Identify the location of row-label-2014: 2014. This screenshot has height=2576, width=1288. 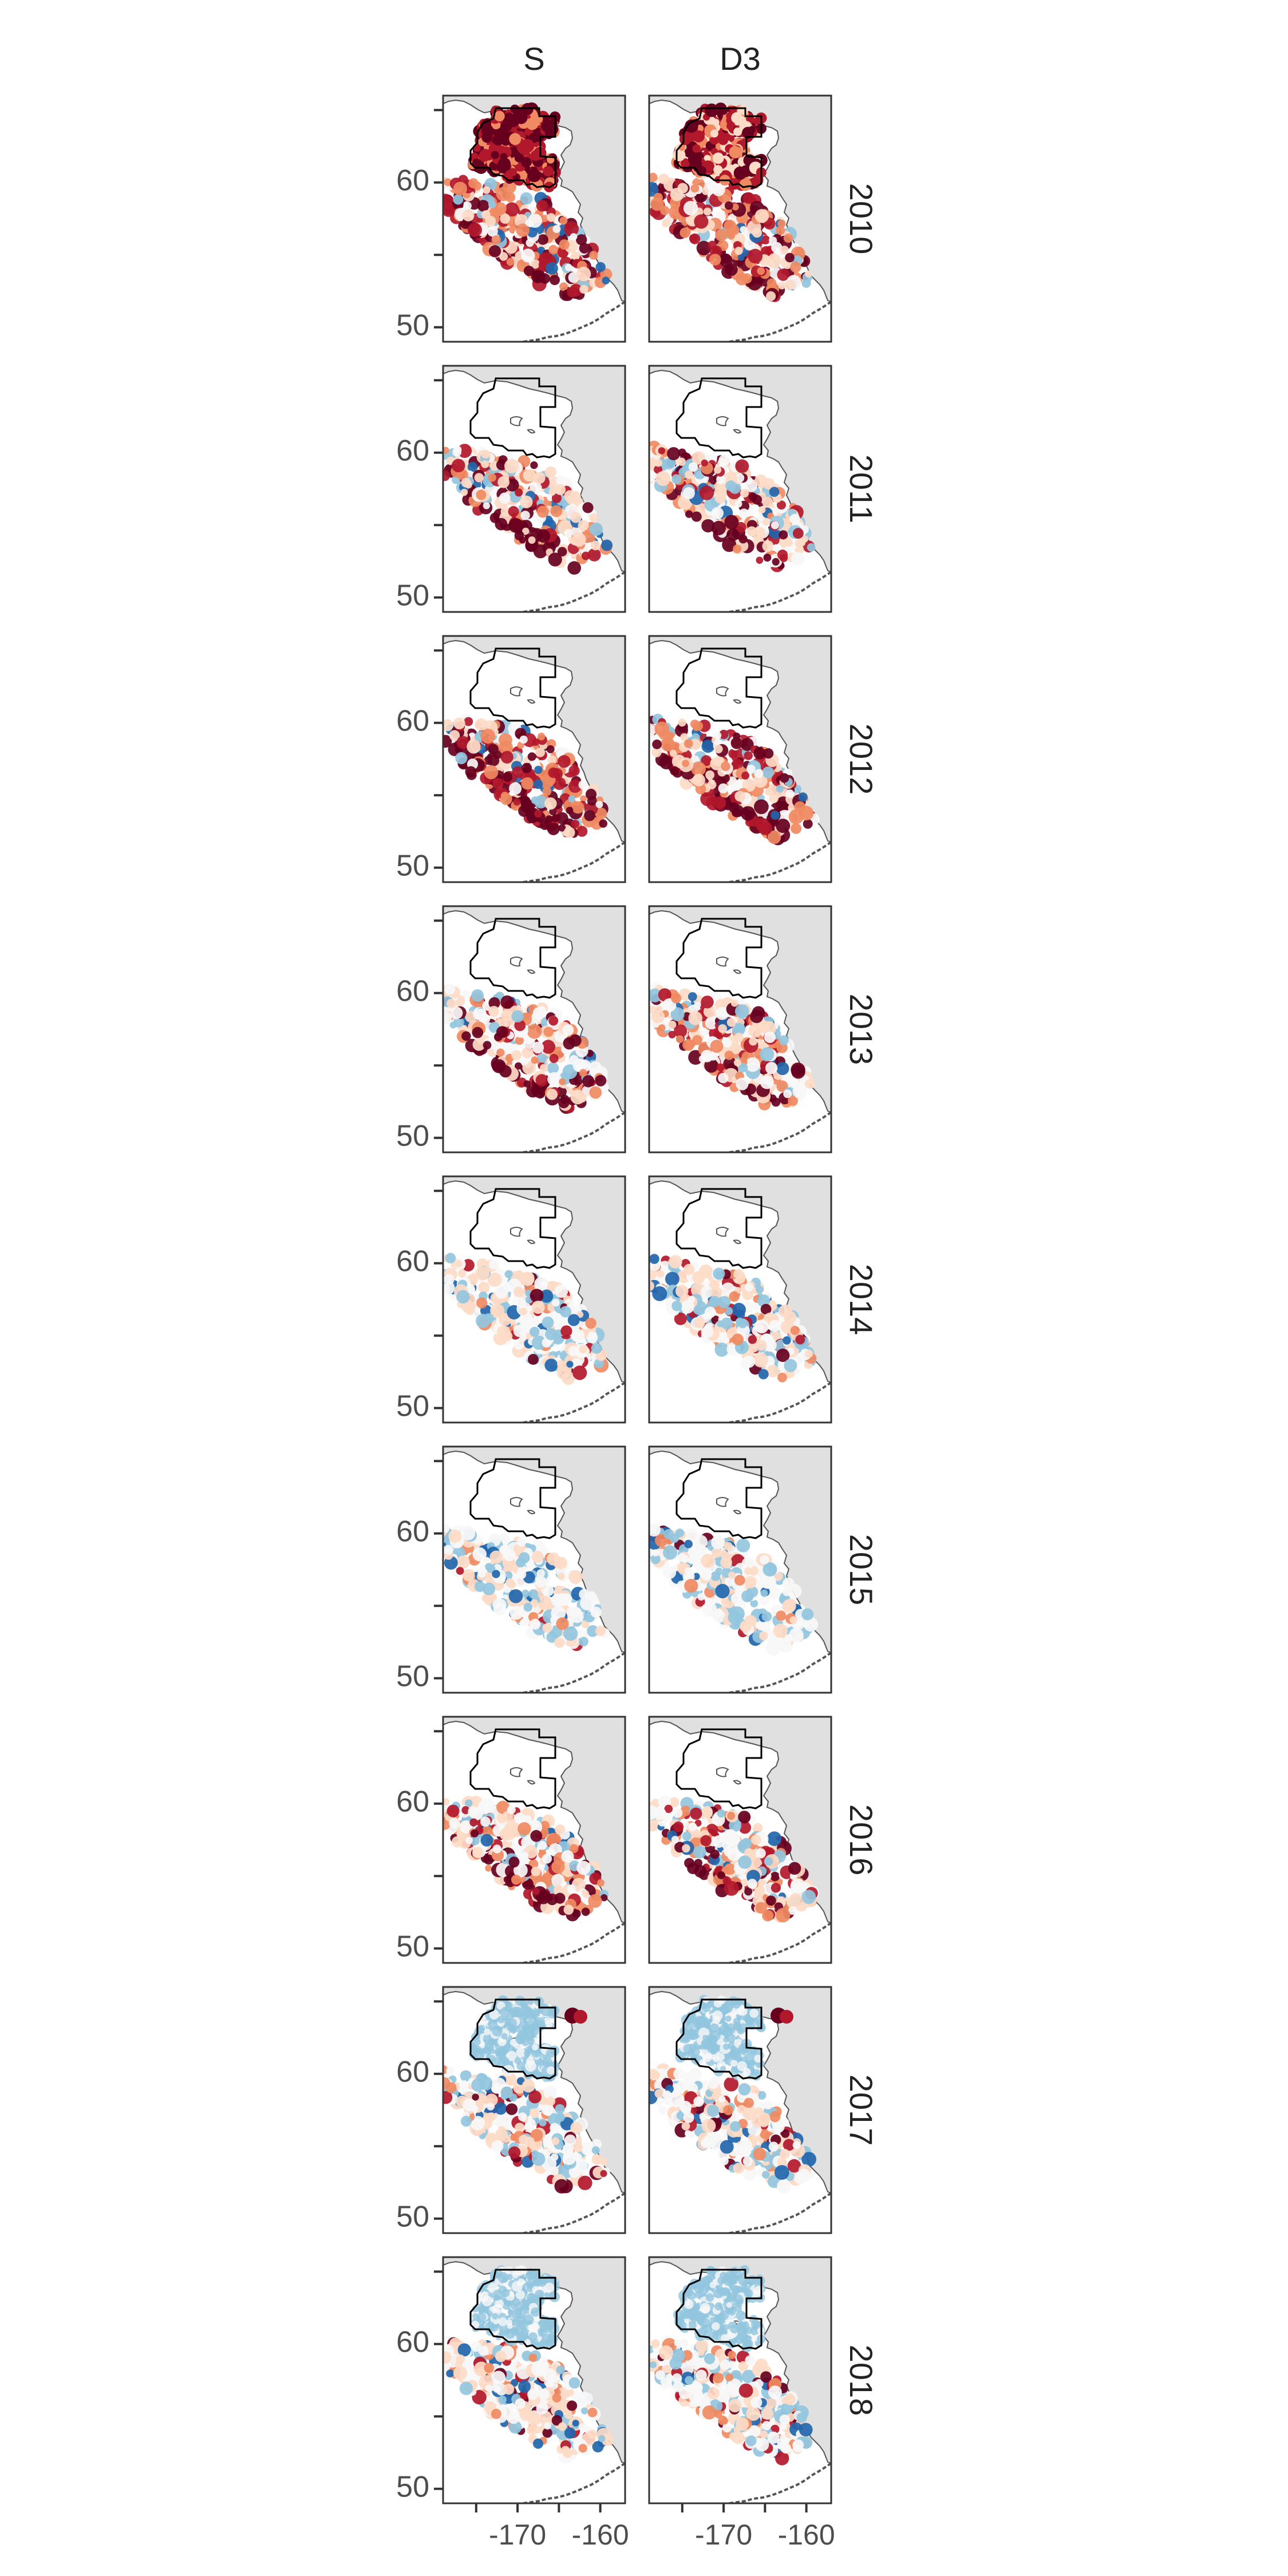
(861, 1300).